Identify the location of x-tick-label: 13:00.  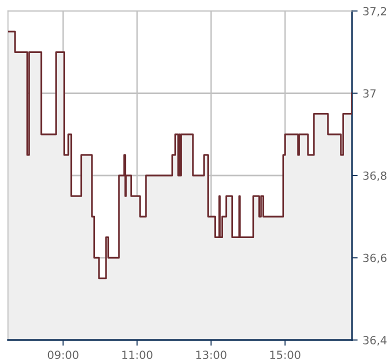
(211, 355).